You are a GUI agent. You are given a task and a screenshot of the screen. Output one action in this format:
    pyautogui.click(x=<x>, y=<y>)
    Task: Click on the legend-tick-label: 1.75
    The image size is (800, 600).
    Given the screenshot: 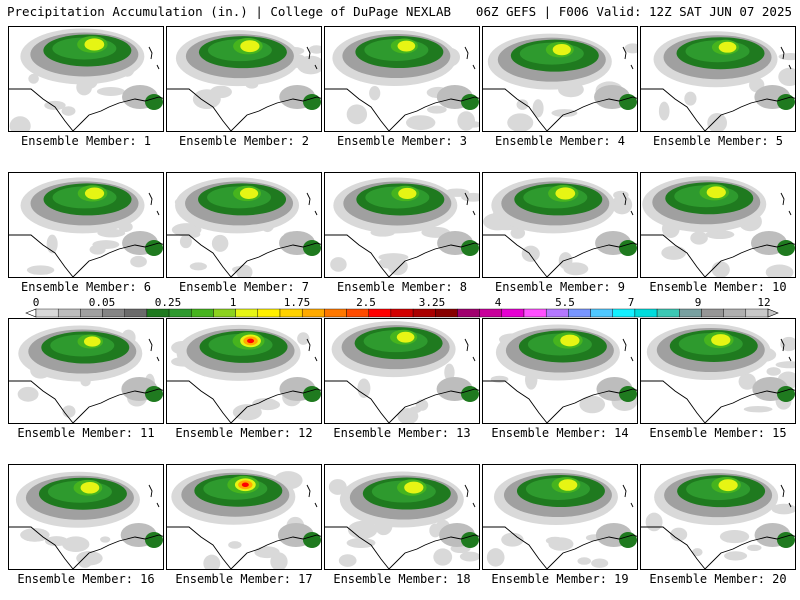 What is the action you would take?
    pyautogui.click(x=297, y=302)
    